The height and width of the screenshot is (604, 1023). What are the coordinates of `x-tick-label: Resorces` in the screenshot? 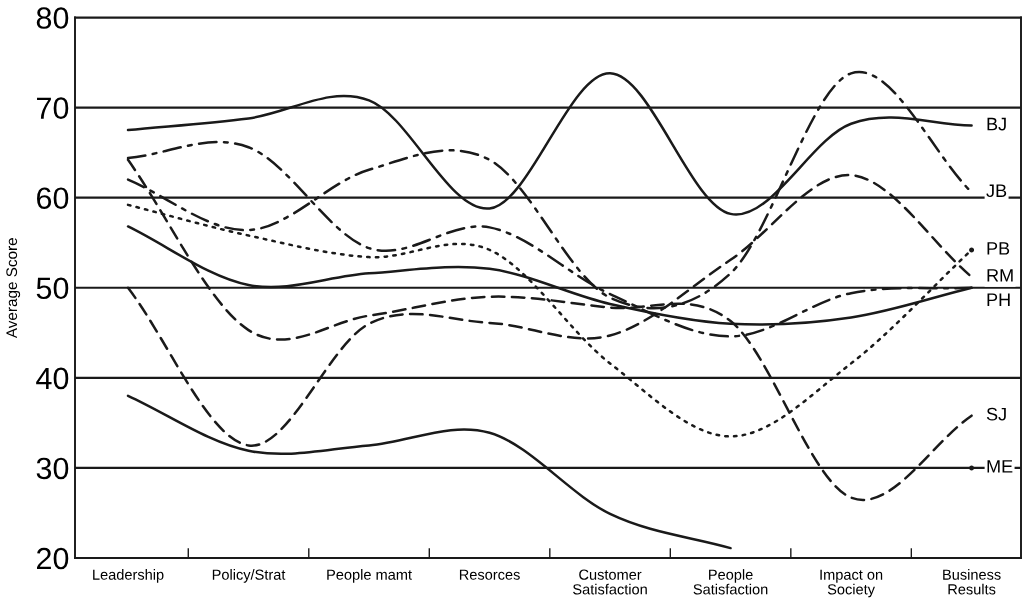 It's located at (489, 574).